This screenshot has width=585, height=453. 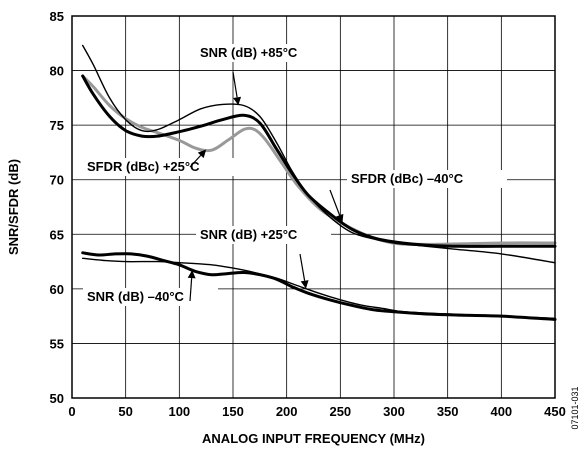 What do you see at coordinates (13, 207) in the screenshot?
I see `y-axis-label: SNR/SFDR (dB)` at bounding box center [13, 207].